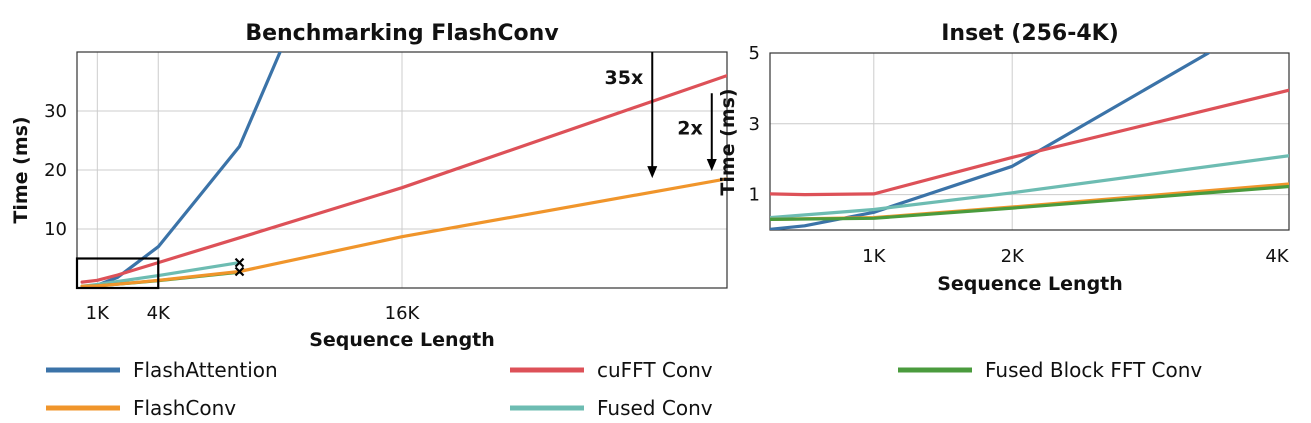 This screenshot has width=1311, height=423. What do you see at coordinates (1013, 256) in the screenshot?
I see `x-tick-label-inset-1: 2K` at bounding box center [1013, 256].